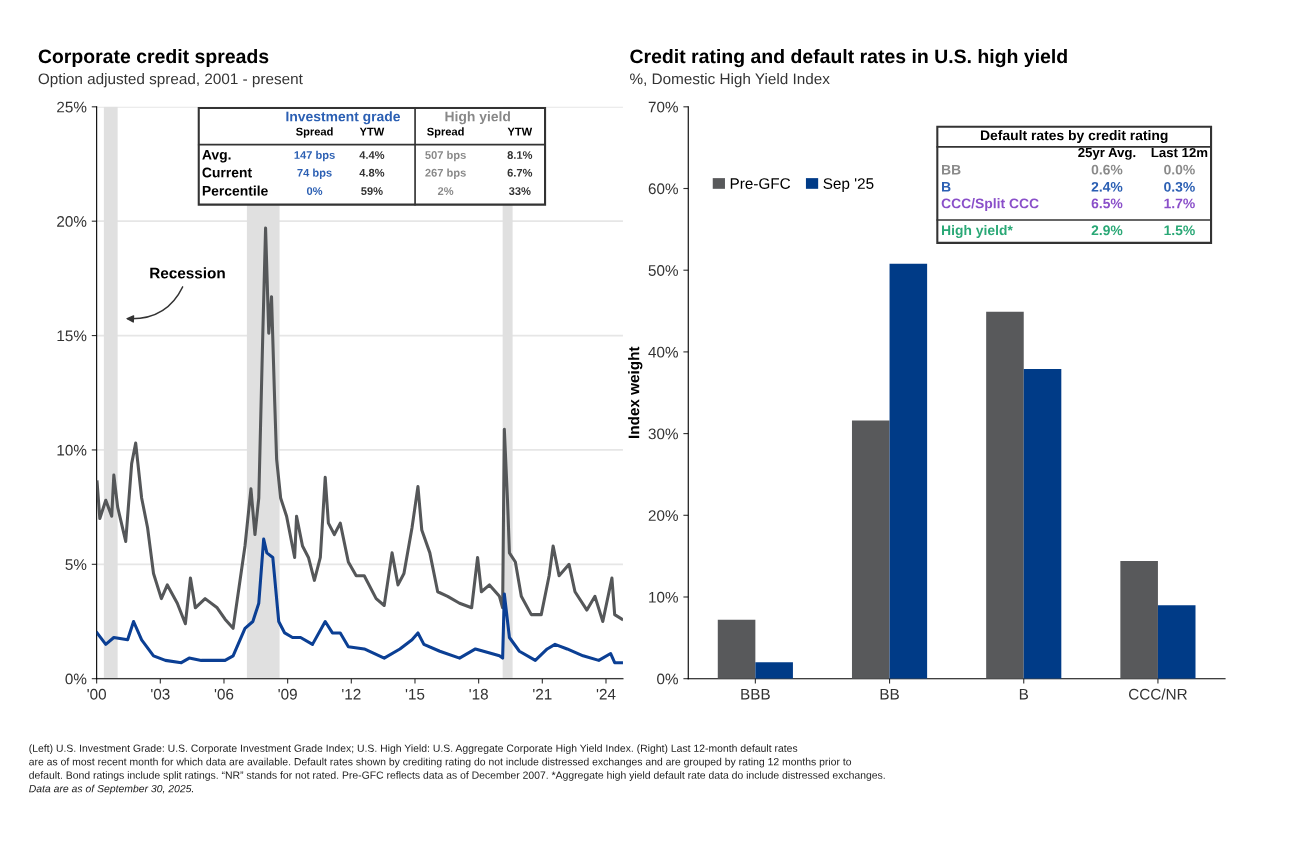 This screenshot has width=1306, height=841. What do you see at coordinates (520, 155) in the screenshot?
I see `annotation: 8.1%` at bounding box center [520, 155].